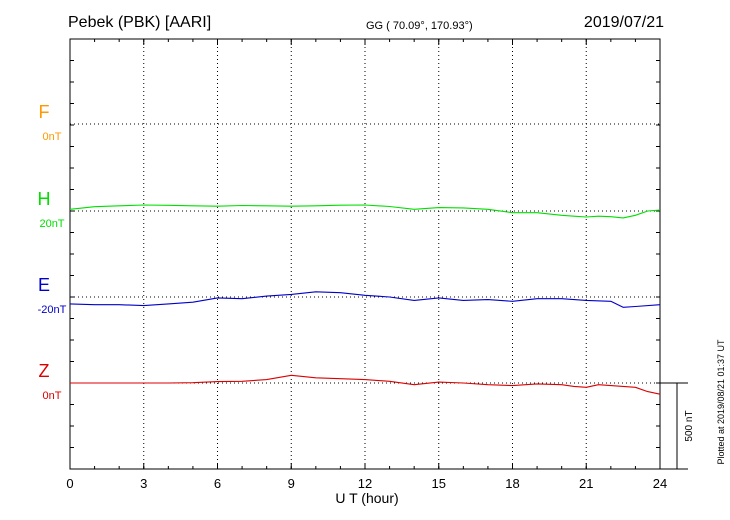 The image size is (730, 520). Describe the element at coordinates (44, 112) in the screenshot. I see `channel-name-f: F` at that location.